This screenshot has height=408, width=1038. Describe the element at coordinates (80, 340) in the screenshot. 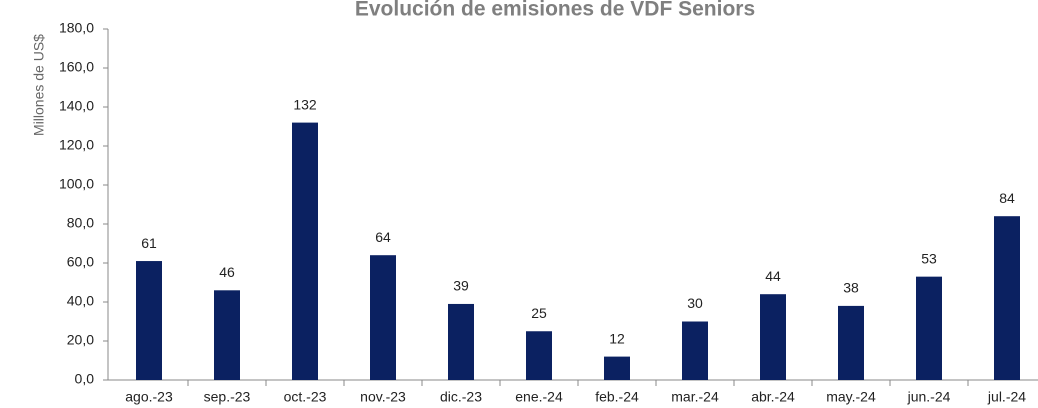

I see `y-tick-label: 20,0` at that location.